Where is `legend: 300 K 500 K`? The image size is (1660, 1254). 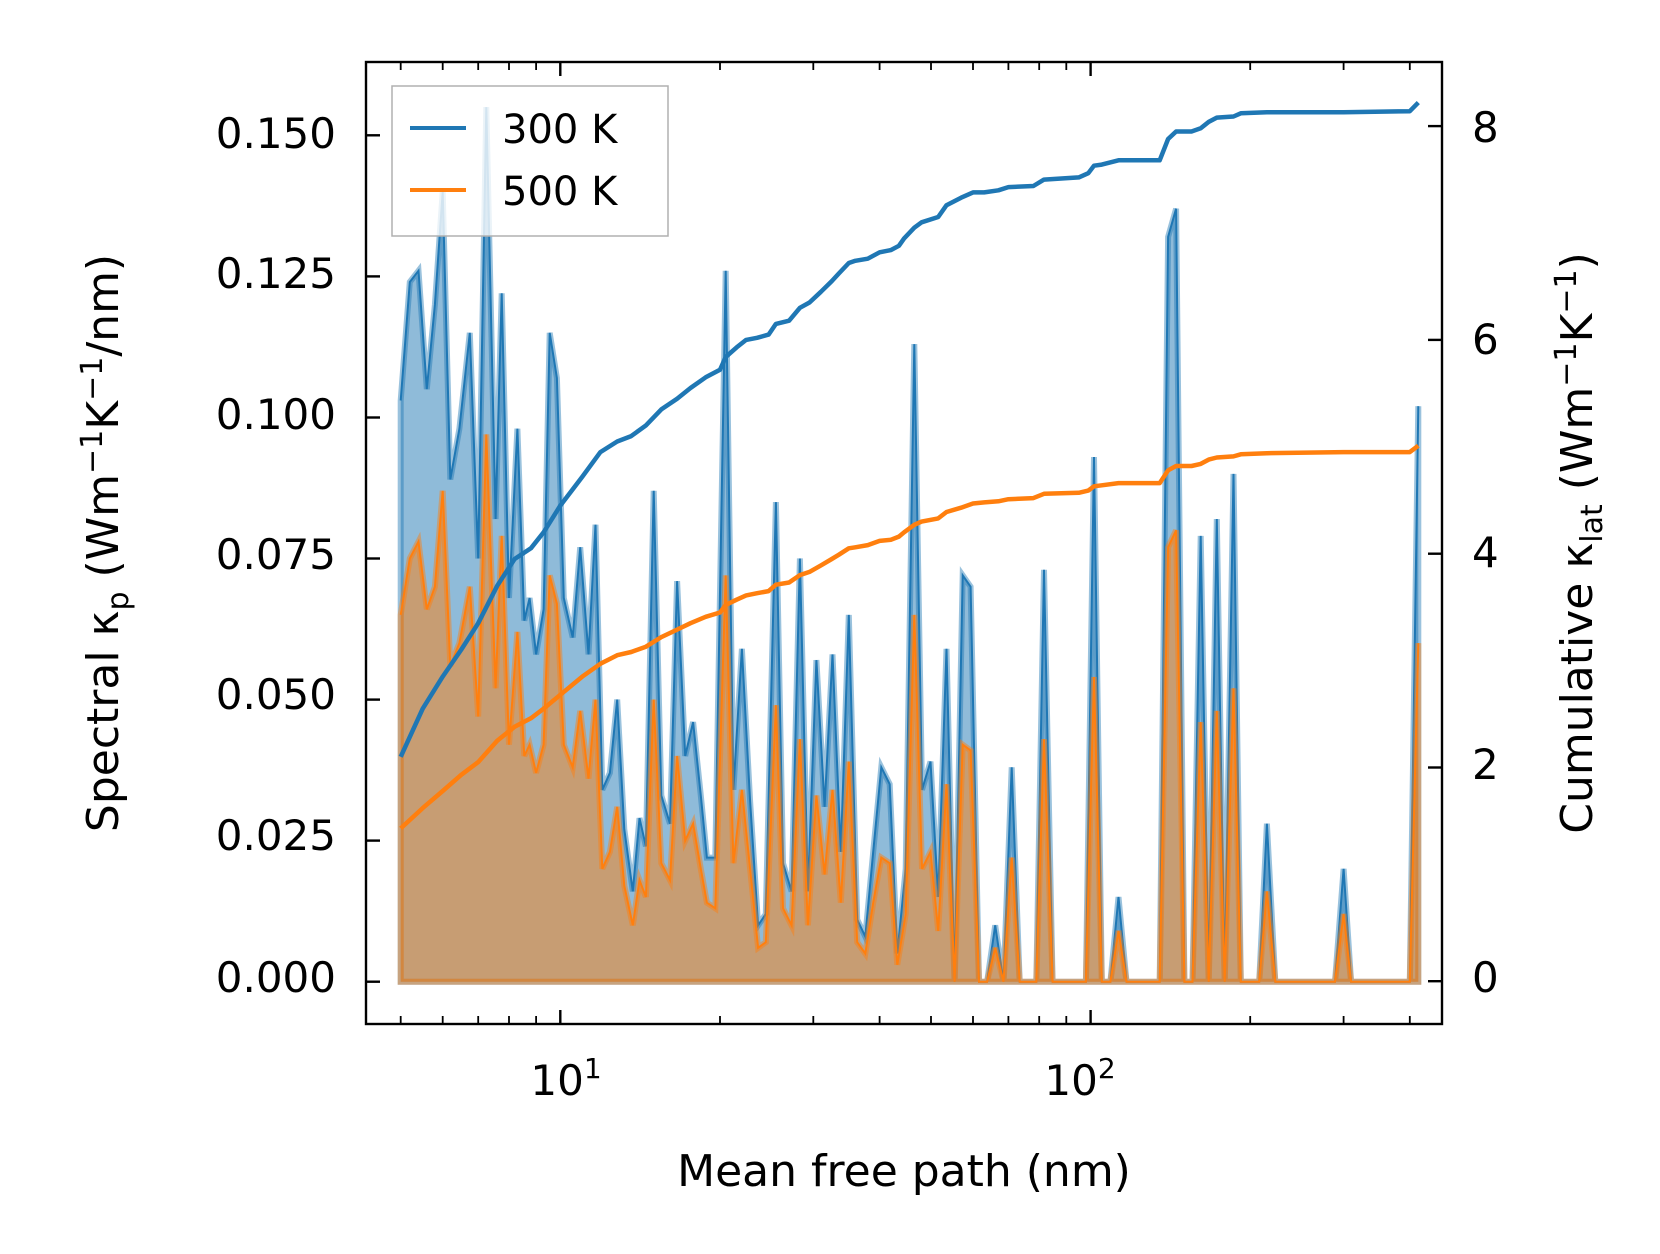
legend: 300 K 500 K is located at coordinates (530, 161).